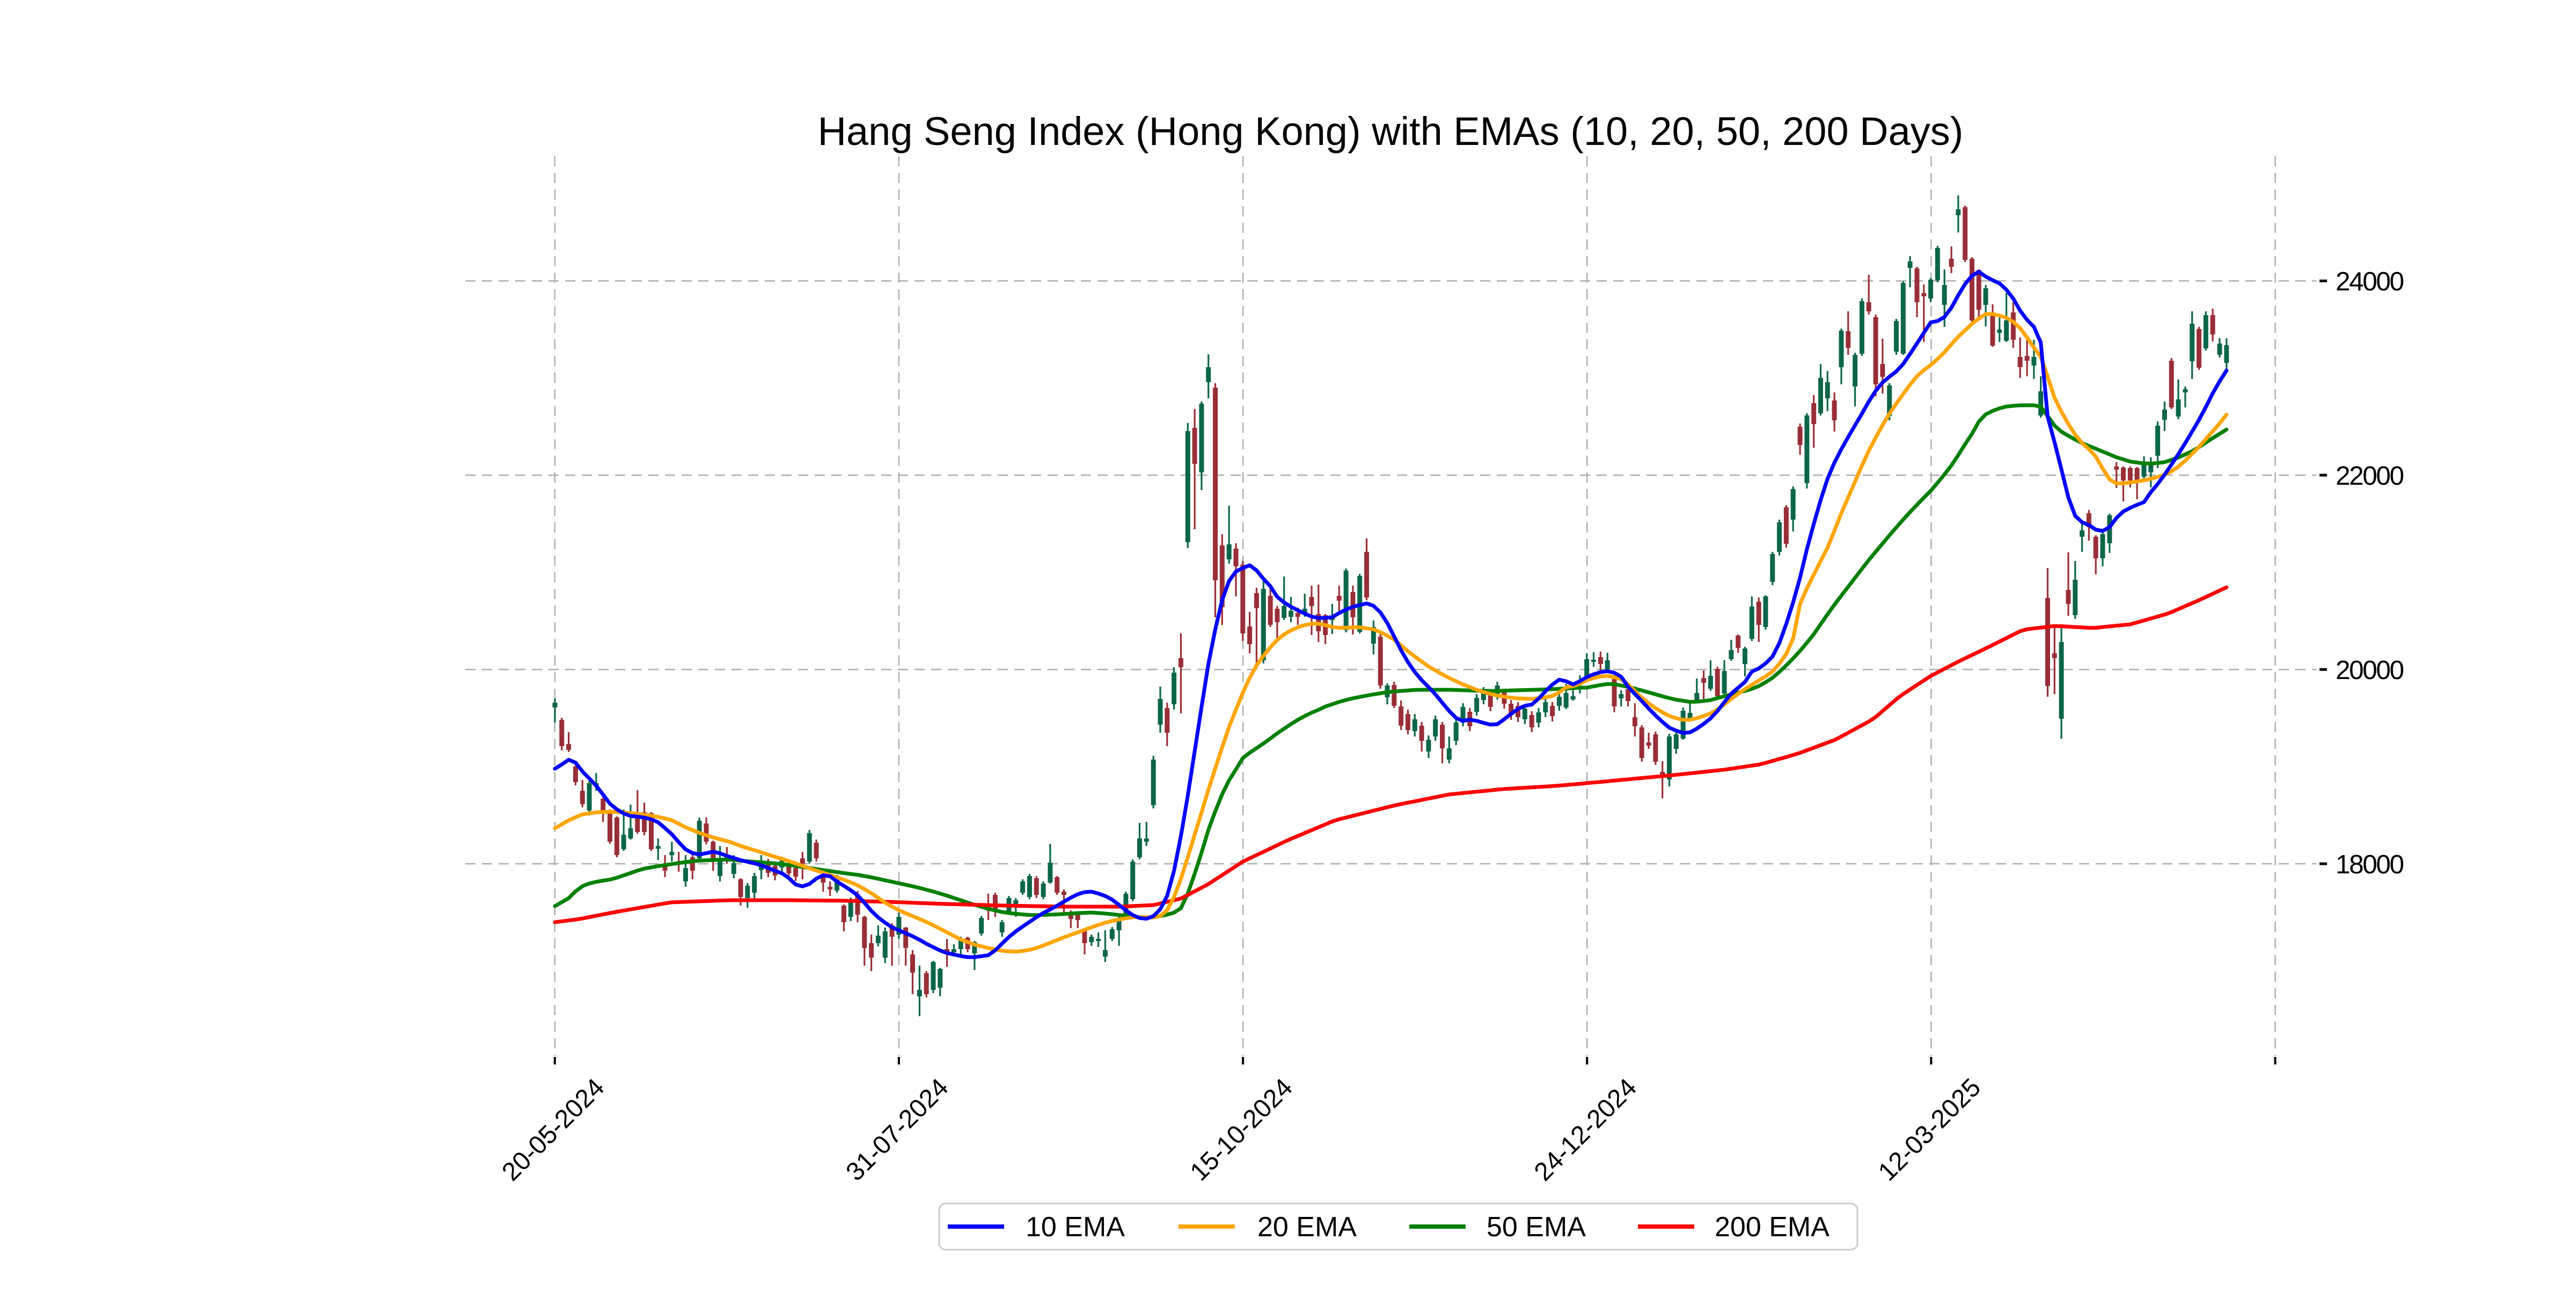  I want to click on svg-text: 24000, so click(2370, 281).